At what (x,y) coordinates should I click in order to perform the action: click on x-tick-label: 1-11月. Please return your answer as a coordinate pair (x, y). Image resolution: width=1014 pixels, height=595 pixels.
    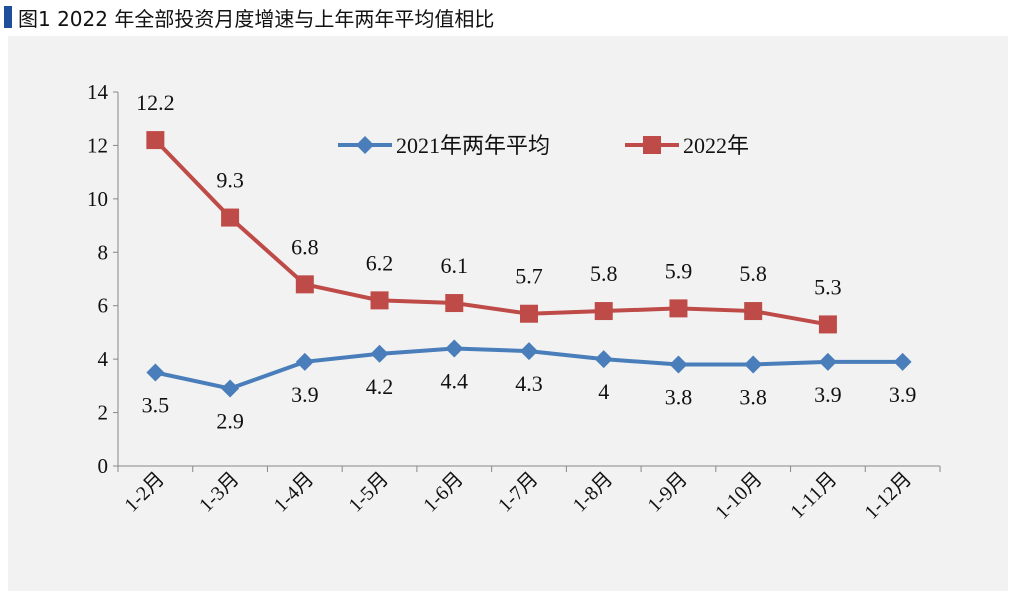
    Looking at the image, I should click on (813, 495).